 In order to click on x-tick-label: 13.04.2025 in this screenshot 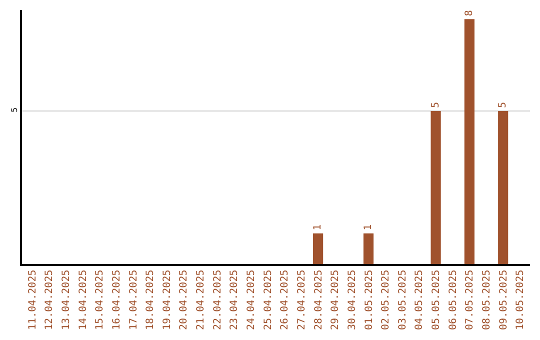, I will do `click(66, 300)`.